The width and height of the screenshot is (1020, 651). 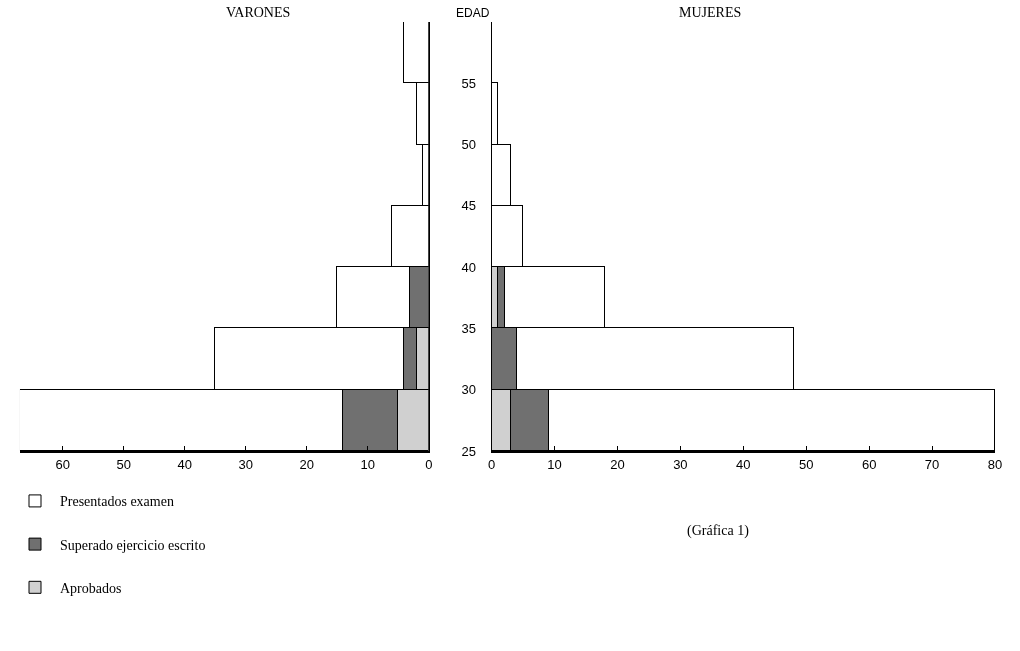 I want to click on x-tick-label: 80, so click(x=995, y=464).